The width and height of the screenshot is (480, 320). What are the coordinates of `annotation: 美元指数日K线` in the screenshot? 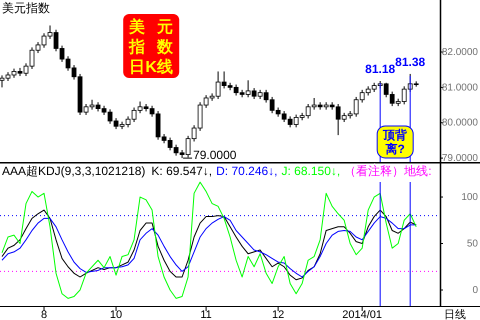 It's located at (151, 46).